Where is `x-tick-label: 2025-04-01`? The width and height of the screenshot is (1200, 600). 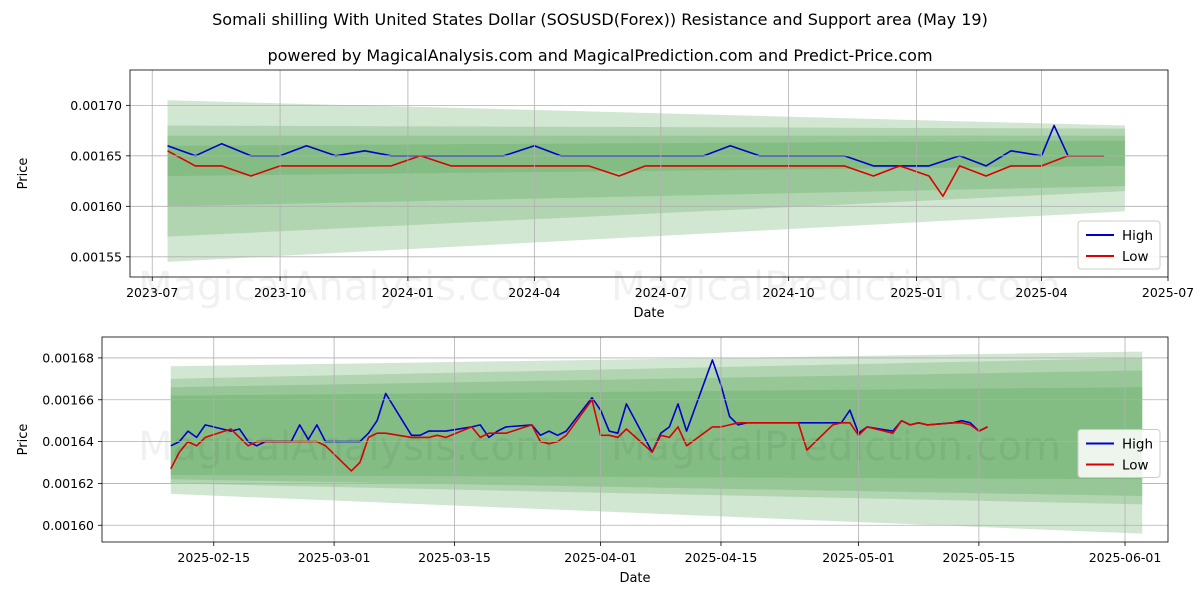 x-tick-label: 2025-04-01 is located at coordinates (600, 557).